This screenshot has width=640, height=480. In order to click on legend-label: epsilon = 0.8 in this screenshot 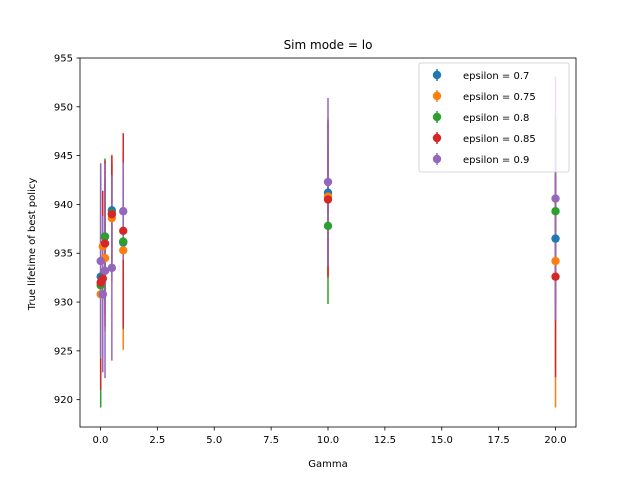, I will do `click(496, 118)`.